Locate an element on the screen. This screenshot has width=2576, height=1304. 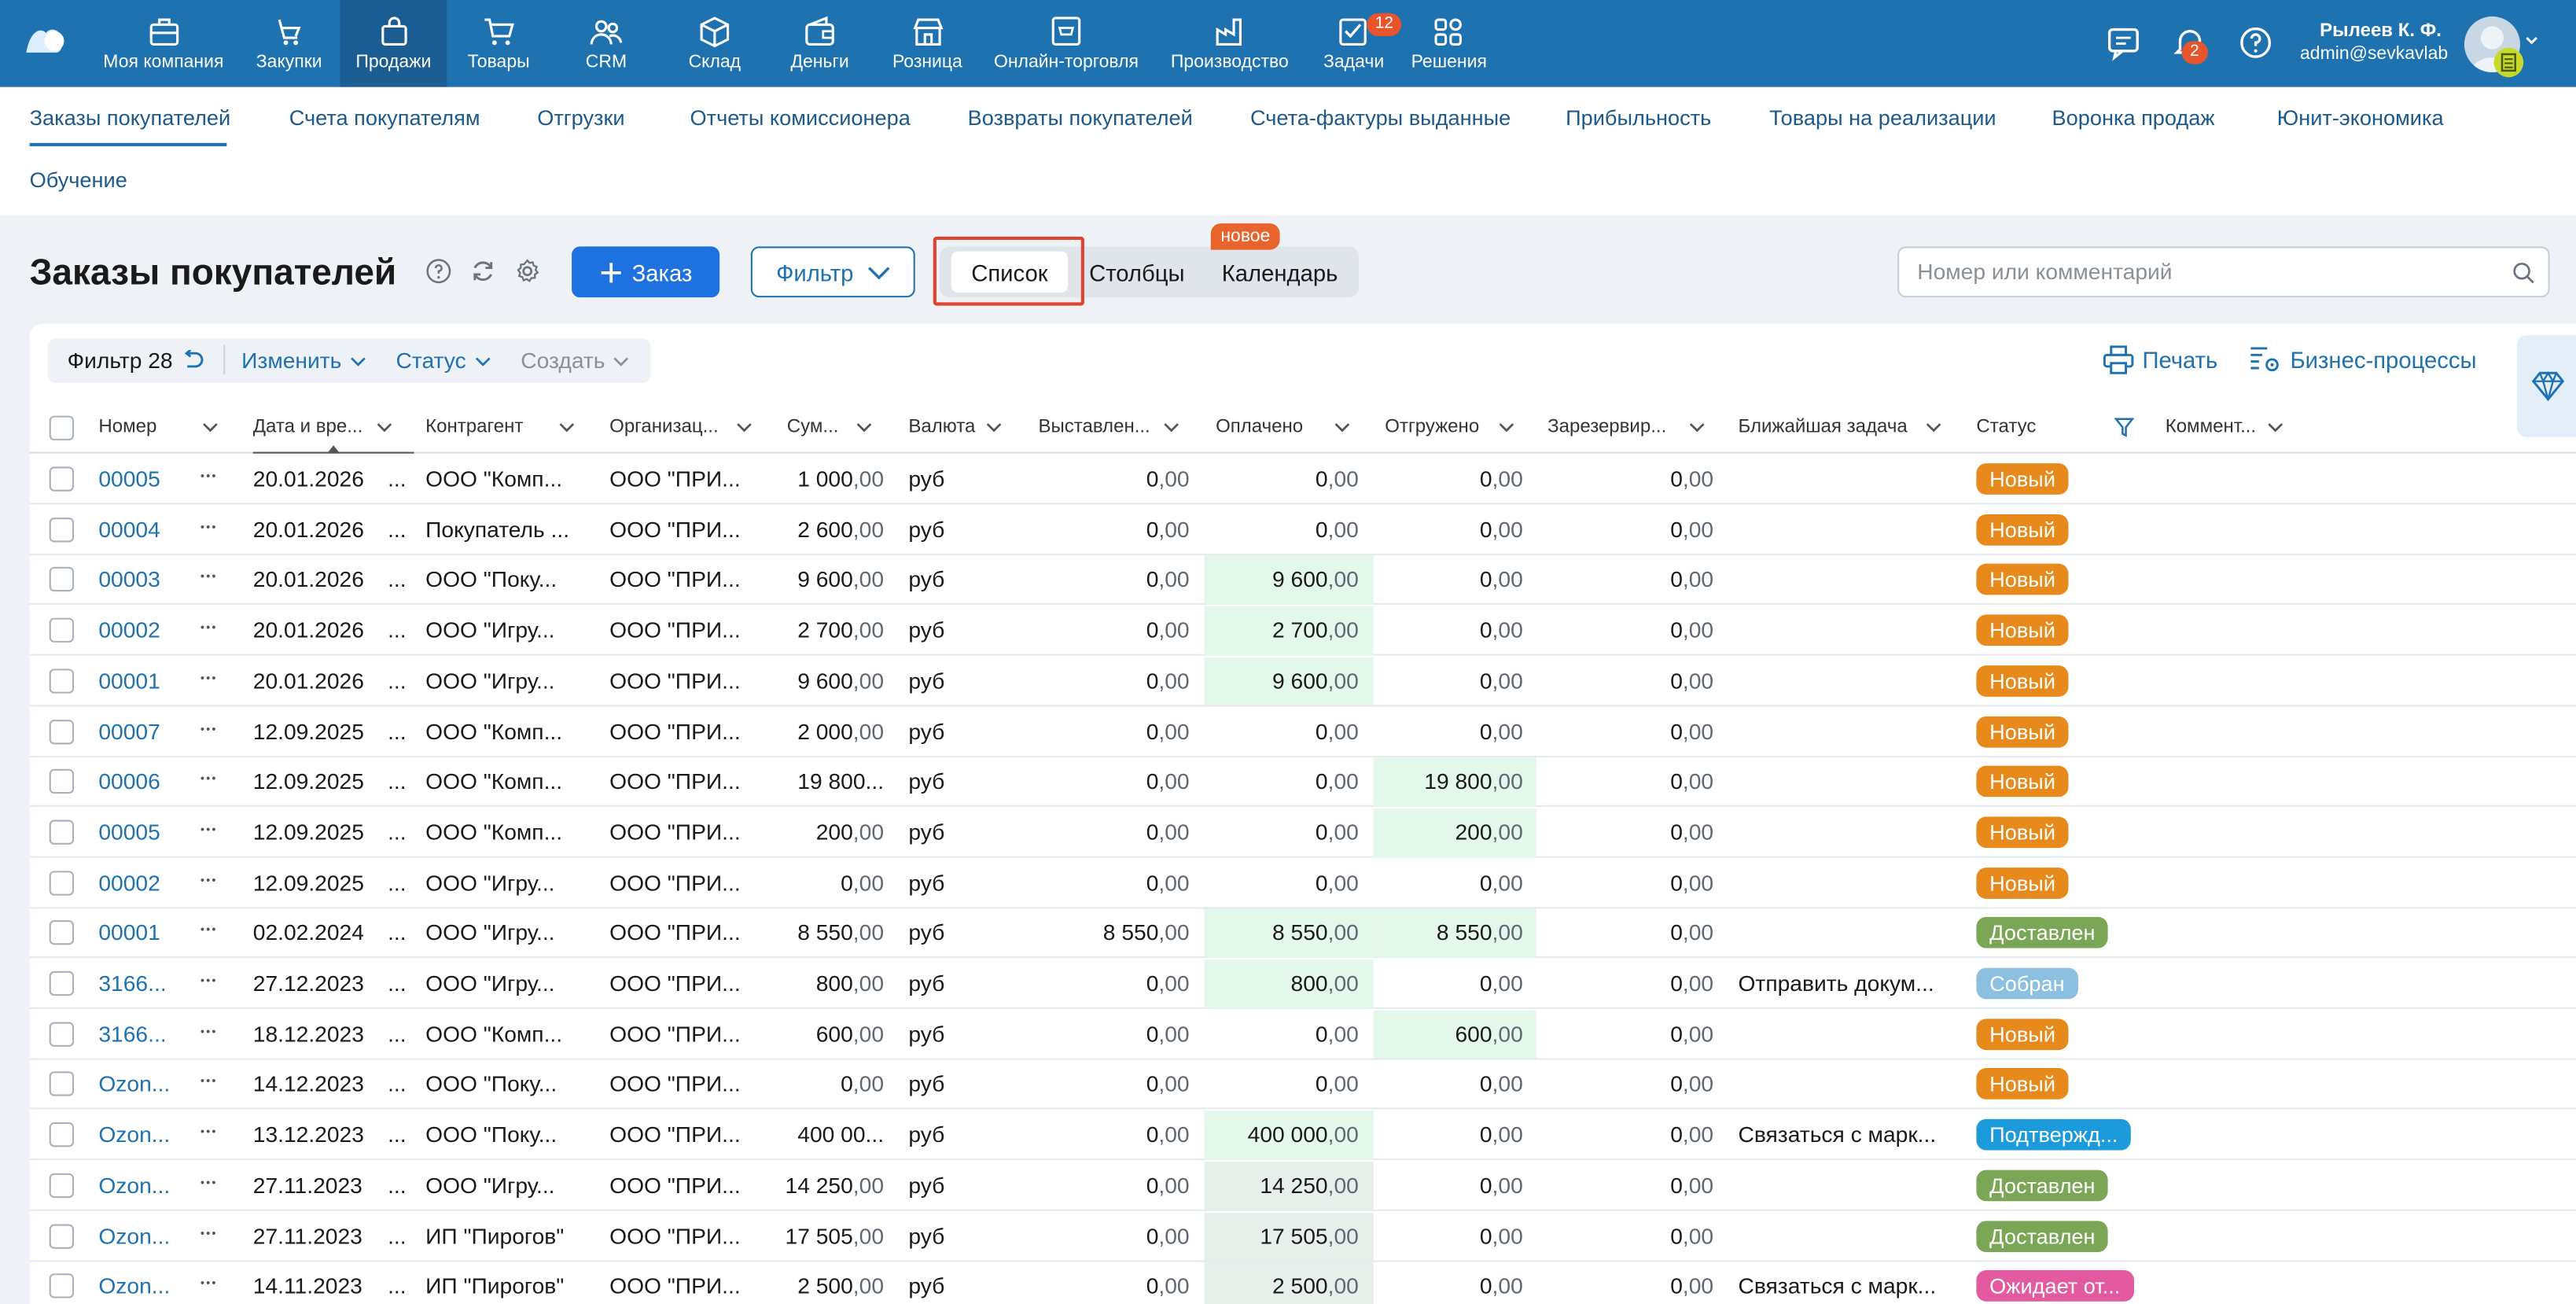
business-process-icon is located at coordinates (2265, 360).